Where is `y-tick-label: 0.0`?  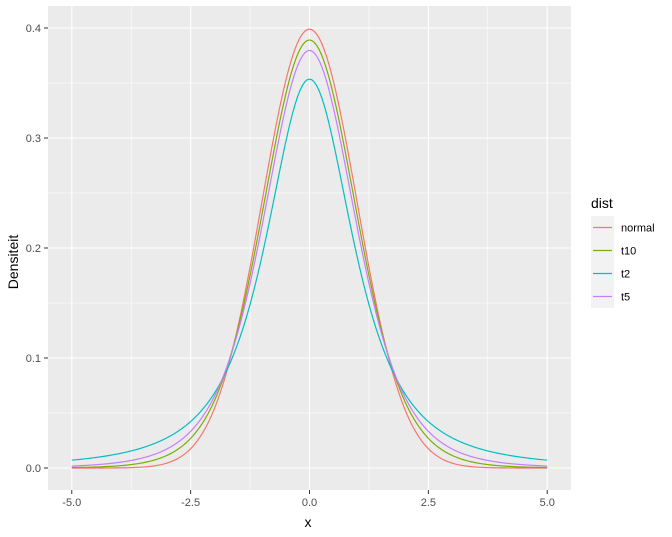 y-tick-label: 0.0 is located at coordinates (33, 469).